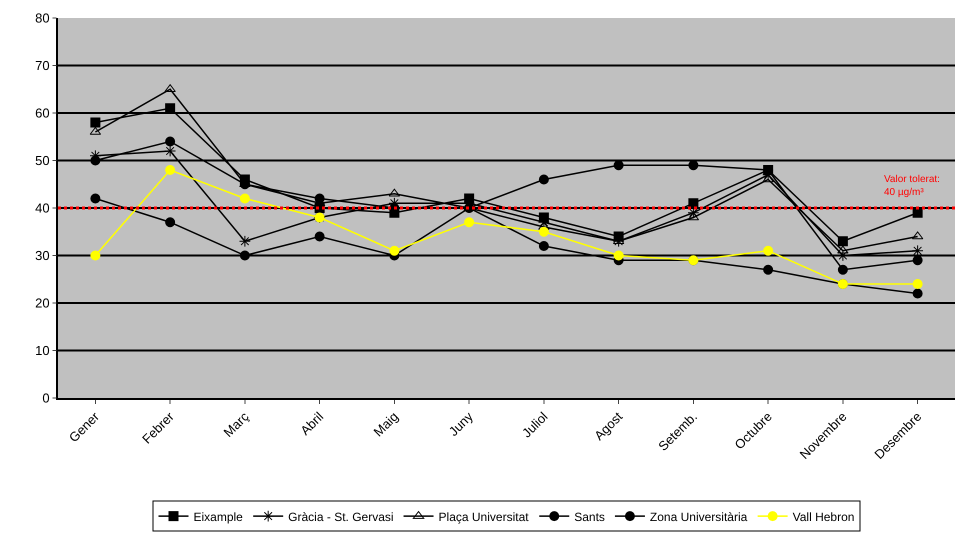 The height and width of the screenshot is (540, 963). Describe the element at coordinates (46, 398) in the screenshot. I see `y-tick-label: 0` at that location.